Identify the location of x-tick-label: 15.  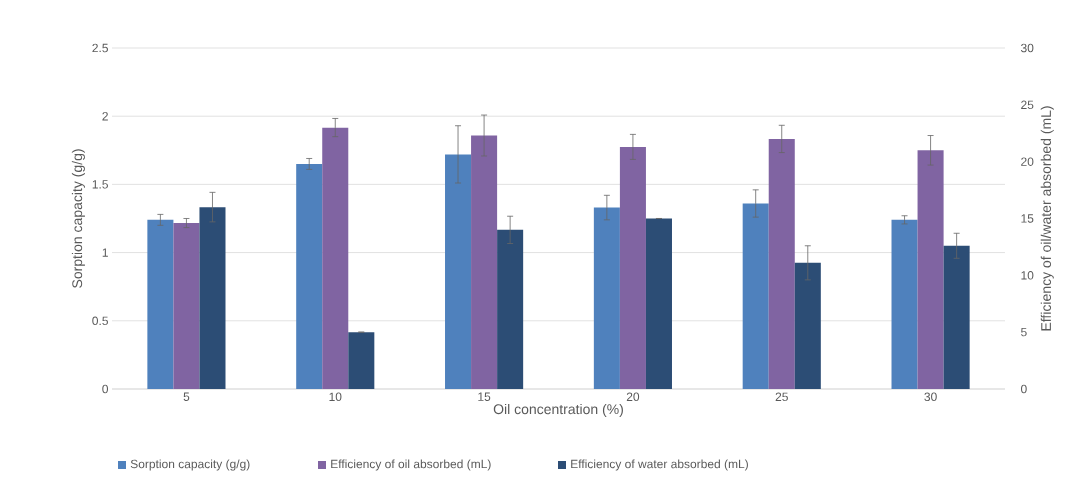
(484, 396).